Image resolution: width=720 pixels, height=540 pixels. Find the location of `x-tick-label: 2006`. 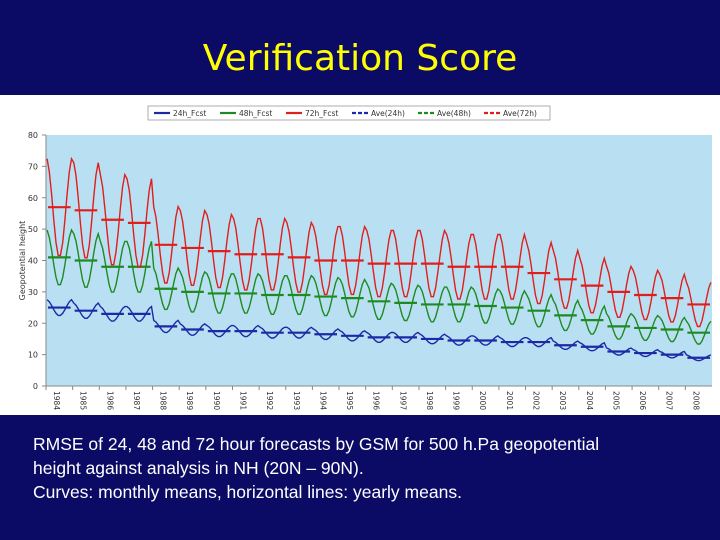

x-tick-label: 2006 is located at coordinates (642, 400).